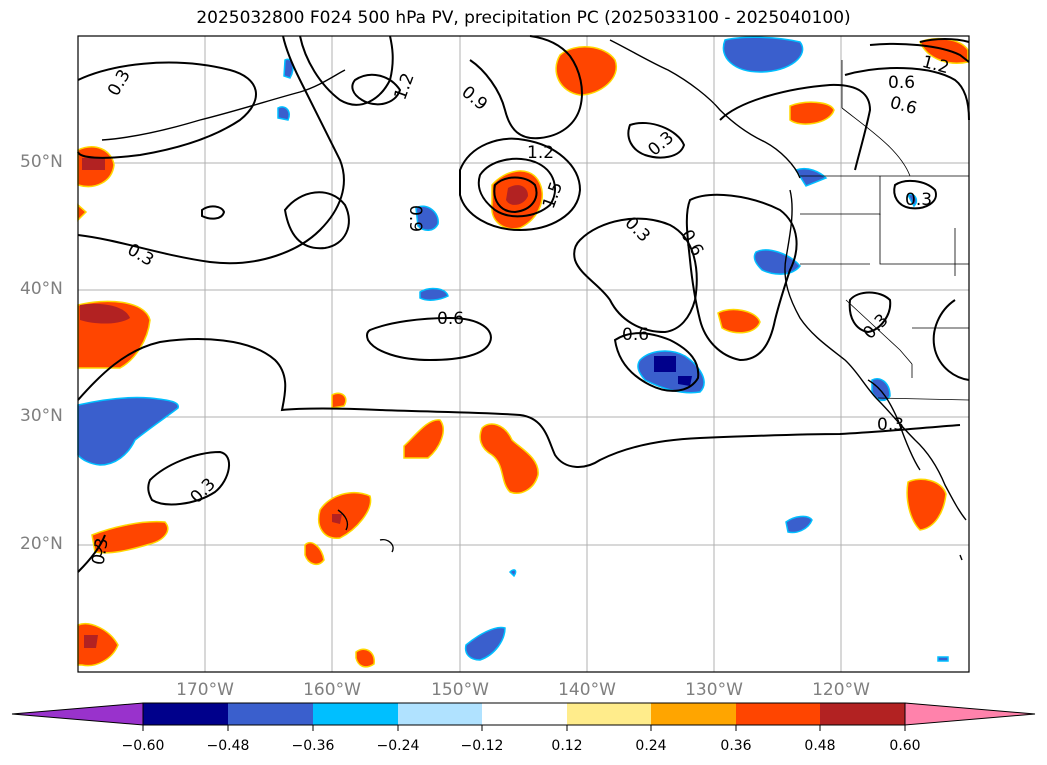  Describe the element at coordinates (482, 746) in the screenshot. I see `colorbar-tick-label: −0.12` at that location.